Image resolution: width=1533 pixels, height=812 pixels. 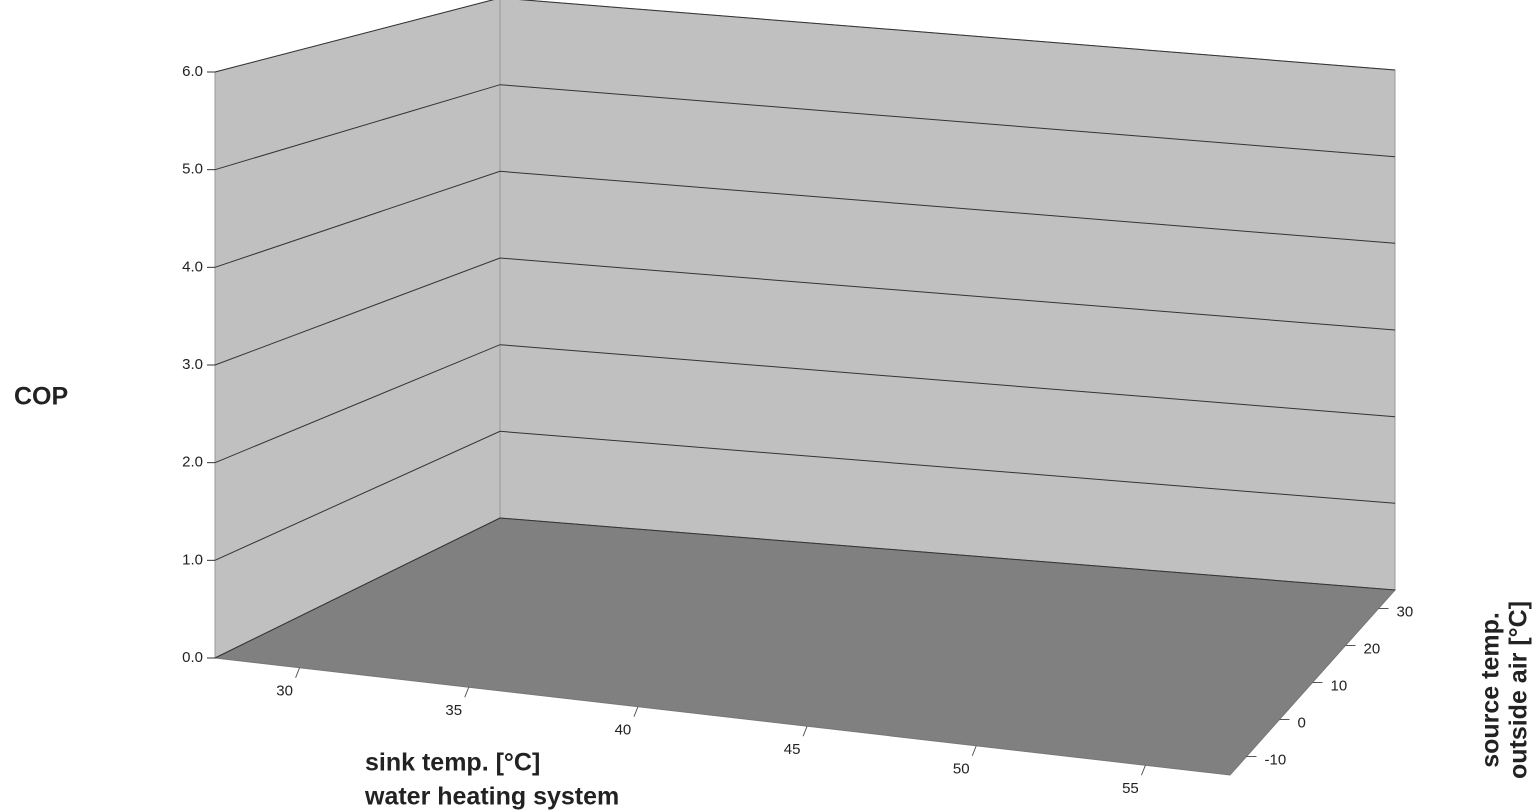 I want to click on y-tick-label: 10, so click(x=1339, y=685).